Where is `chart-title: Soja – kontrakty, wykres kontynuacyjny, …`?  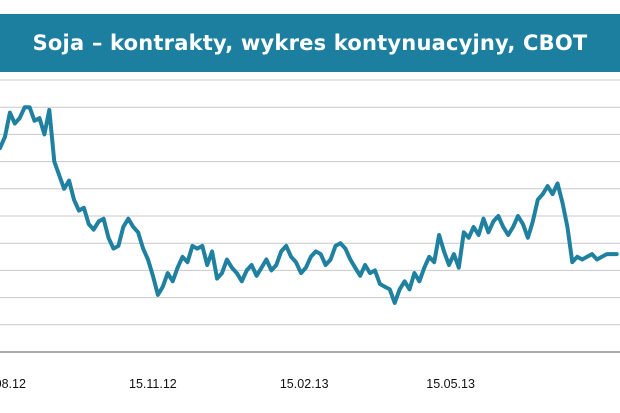
chart-title: Soja – kontrakty, wykres kontynuacyjny, … is located at coordinates (310, 43).